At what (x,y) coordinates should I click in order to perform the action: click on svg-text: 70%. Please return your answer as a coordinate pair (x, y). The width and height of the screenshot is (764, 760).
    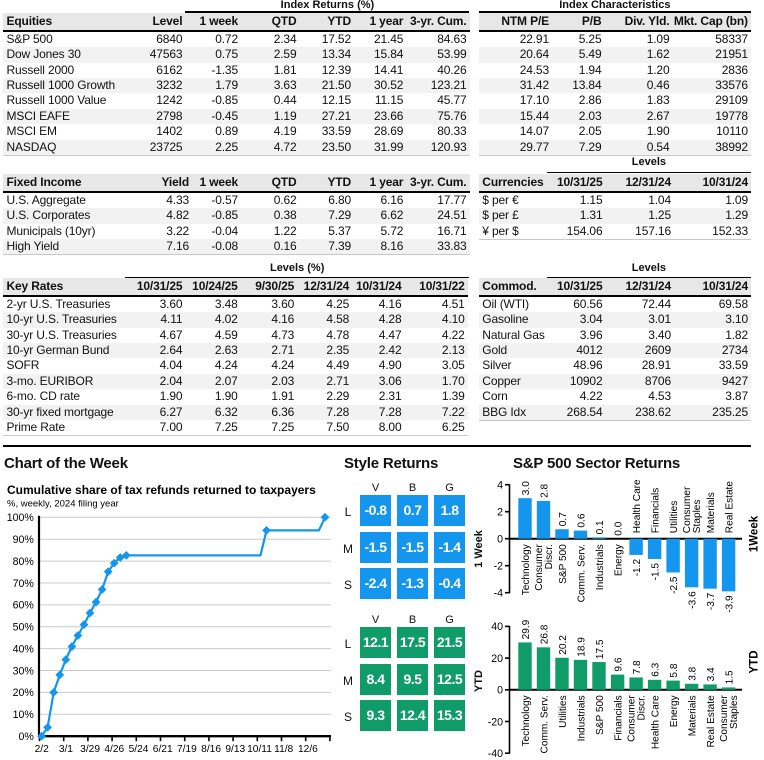
    Looking at the image, I should click on (24, 584).